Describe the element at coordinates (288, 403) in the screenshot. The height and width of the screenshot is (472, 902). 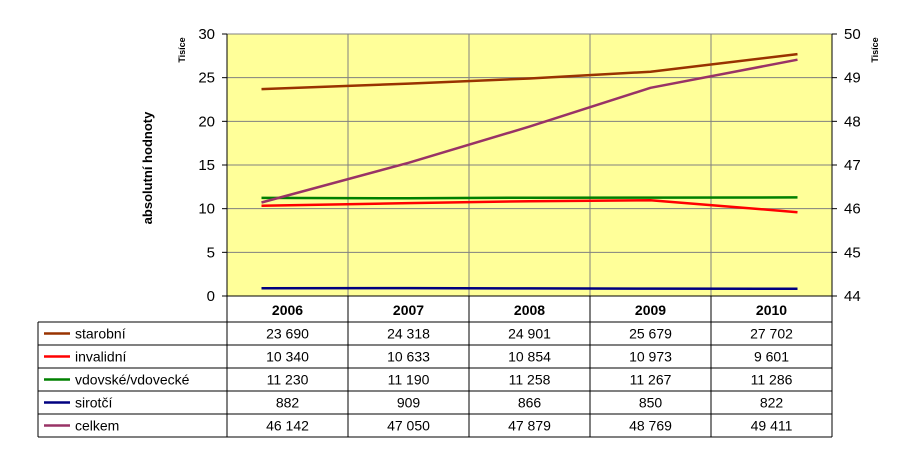
I see `data-table-cell: 882` at that location.